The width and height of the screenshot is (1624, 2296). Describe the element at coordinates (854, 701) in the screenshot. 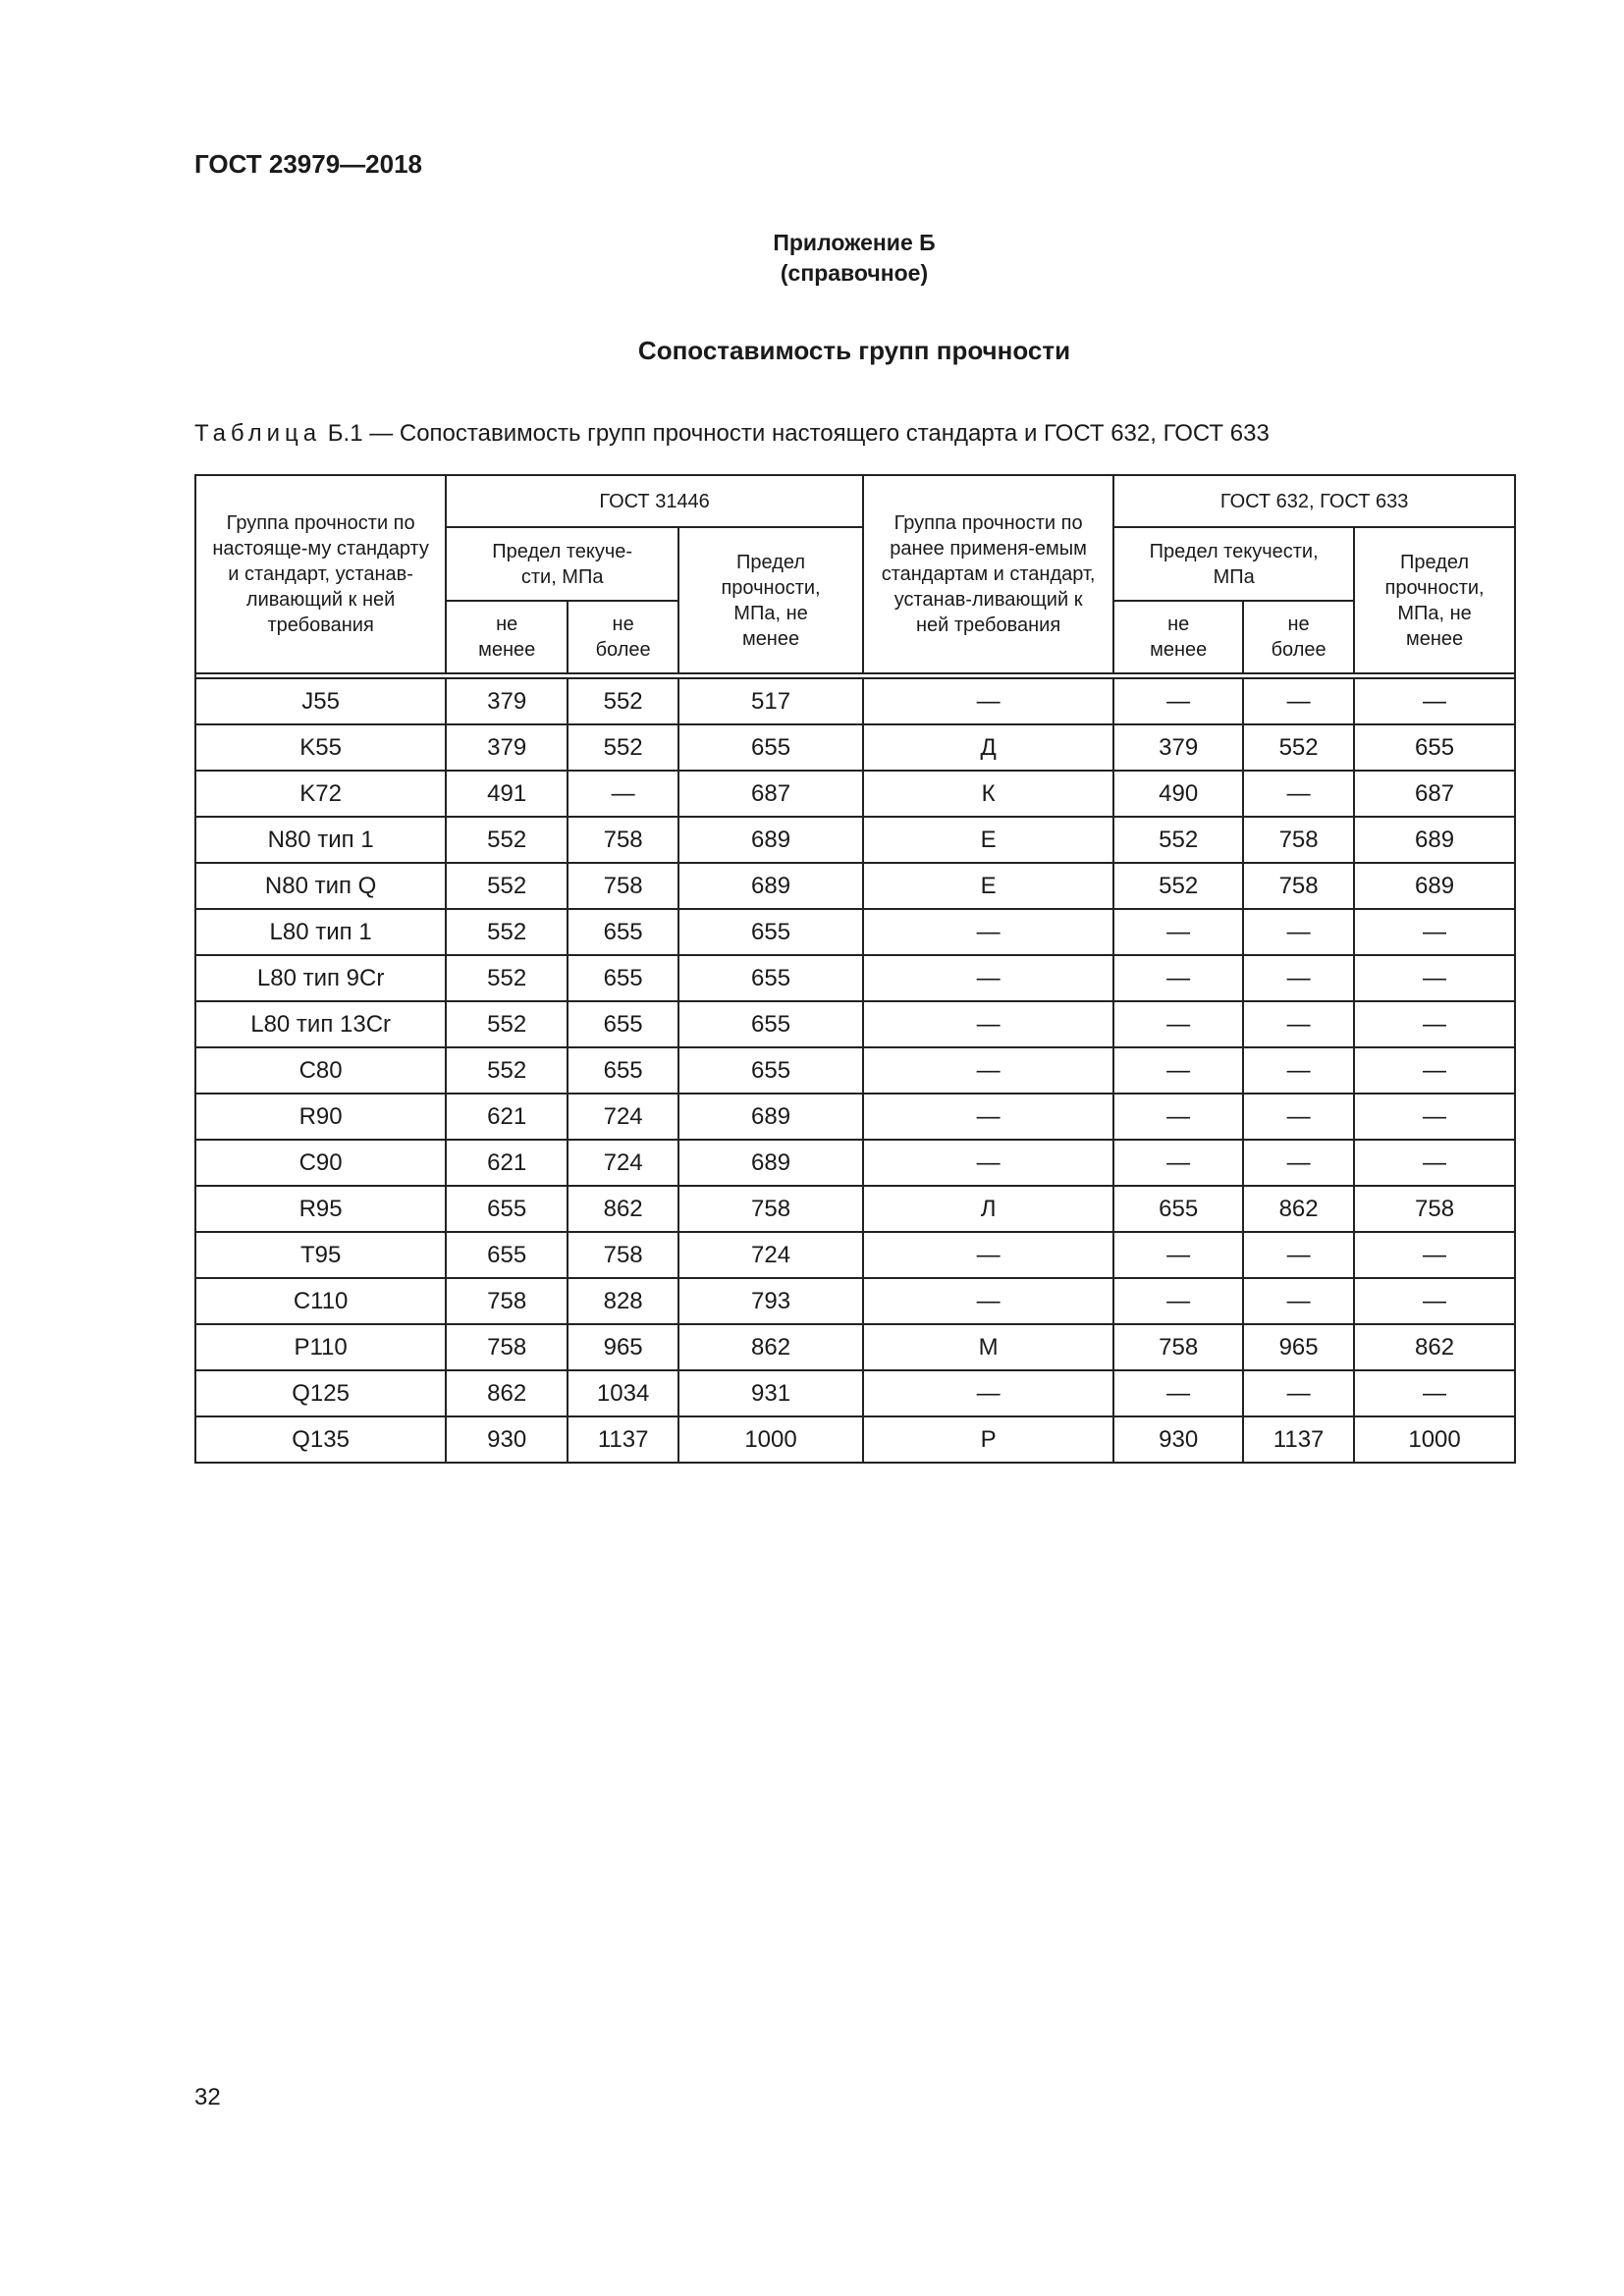

I see `table-row: J55 379 552 517— — — —` at that location.